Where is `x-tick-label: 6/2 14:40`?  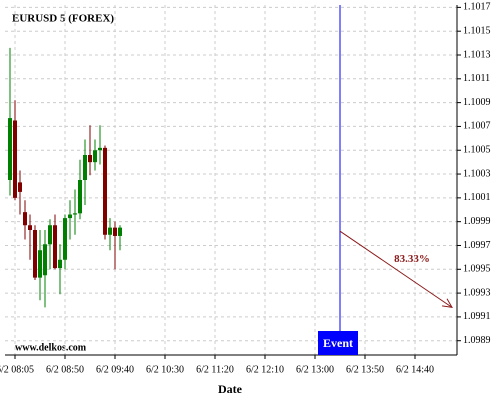 x-tick-label: 6/2 14:40 is located at coordinates (415, 369).